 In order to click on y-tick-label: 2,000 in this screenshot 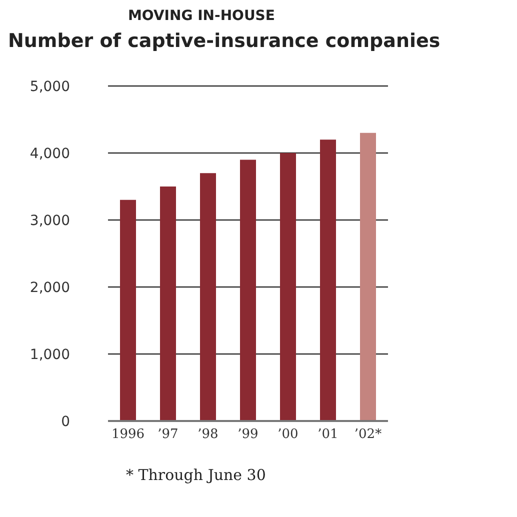, I will do `click(50, 288)`.